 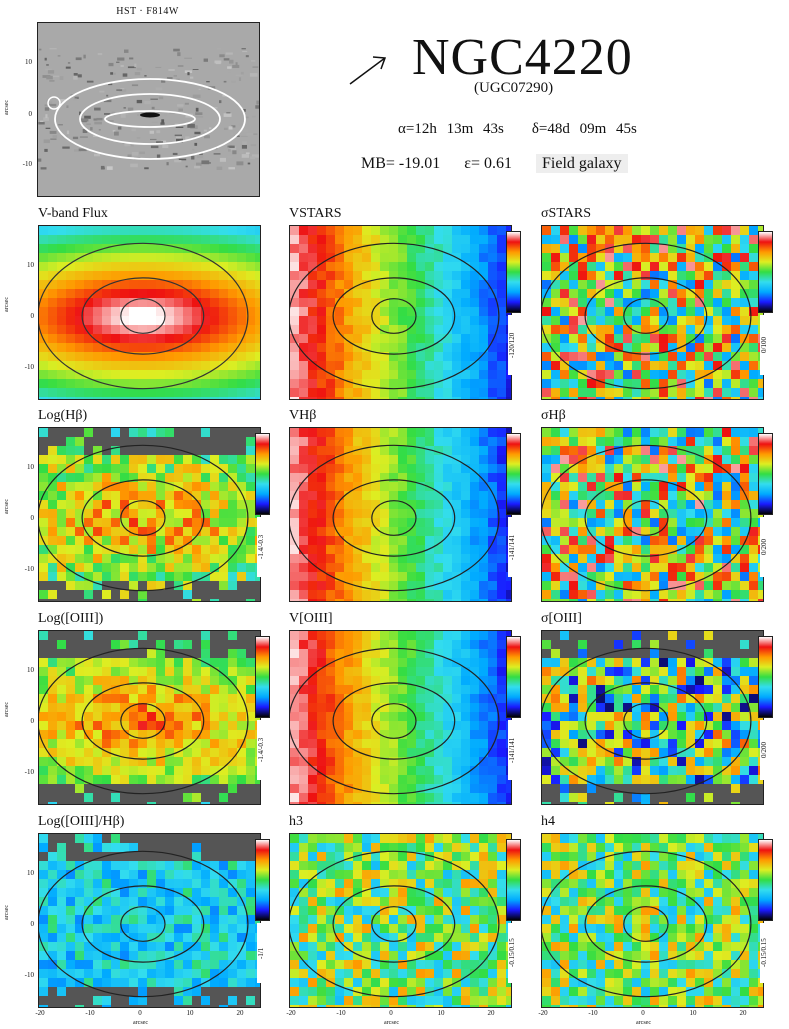 What do you see at coordinates (148, 109) in the screenshot?
I see `hst-image` at bounding box center [148, 109].